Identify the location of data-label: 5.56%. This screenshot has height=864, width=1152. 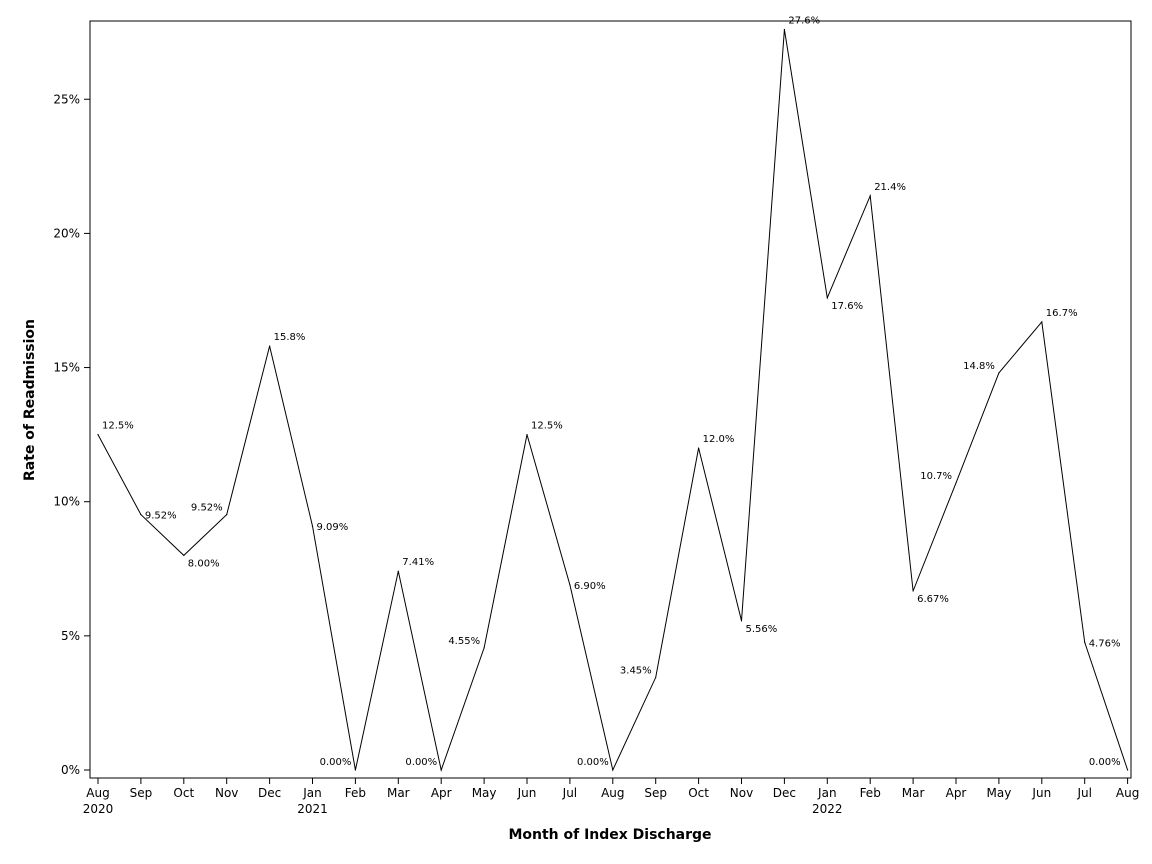
(762, 629).